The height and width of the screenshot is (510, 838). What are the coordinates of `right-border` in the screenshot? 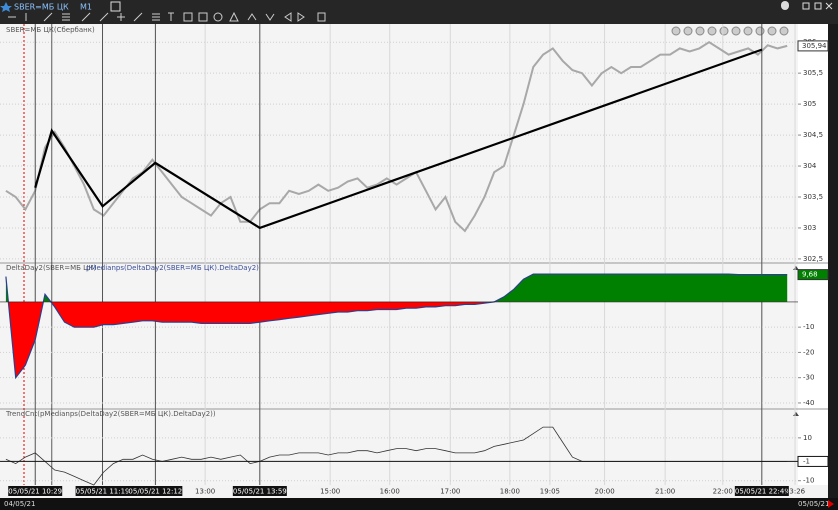 It's located at (833, 267).